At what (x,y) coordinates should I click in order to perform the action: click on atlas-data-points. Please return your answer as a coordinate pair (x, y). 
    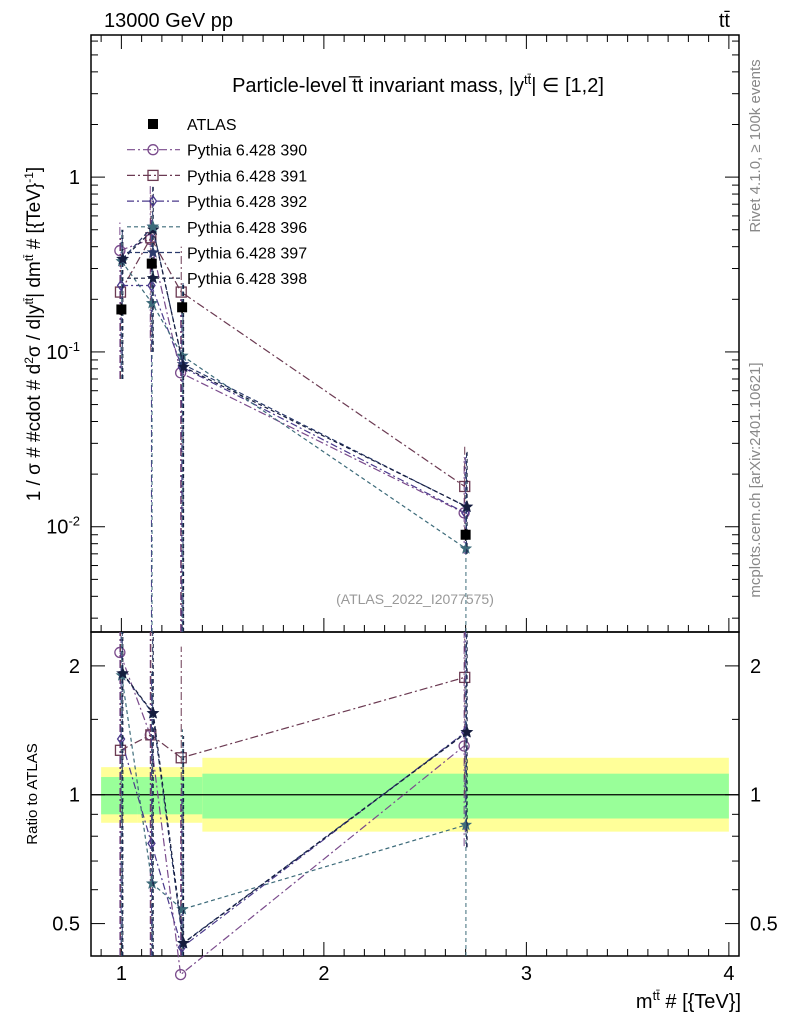
    Looking at the image, I should click on (293, 399).